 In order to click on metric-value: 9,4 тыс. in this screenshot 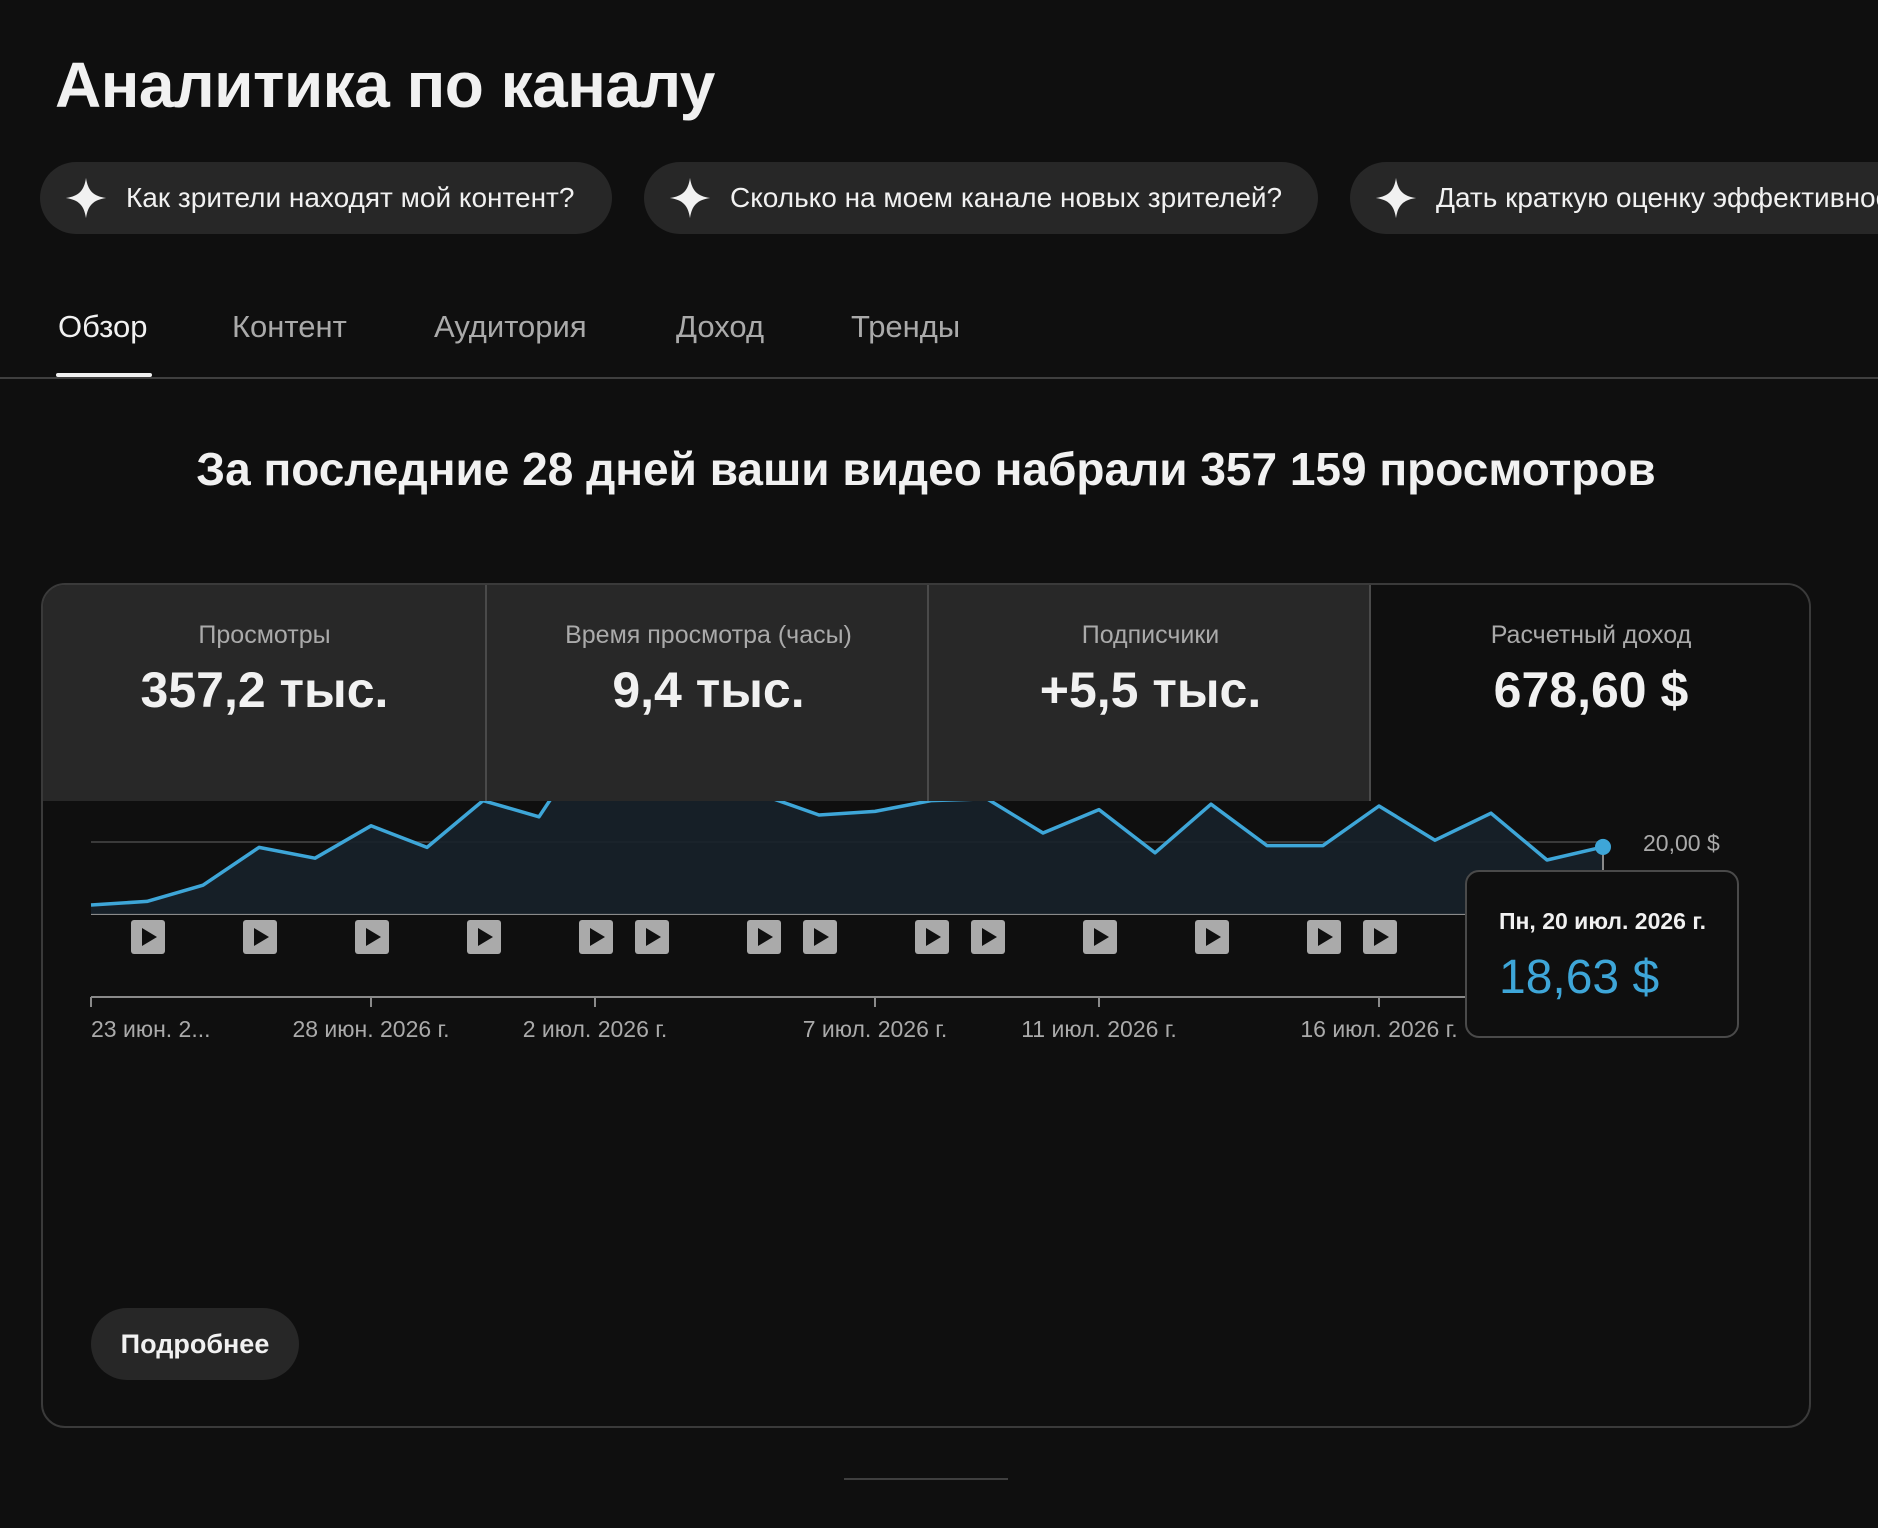, I will do `click(708, 690)`.